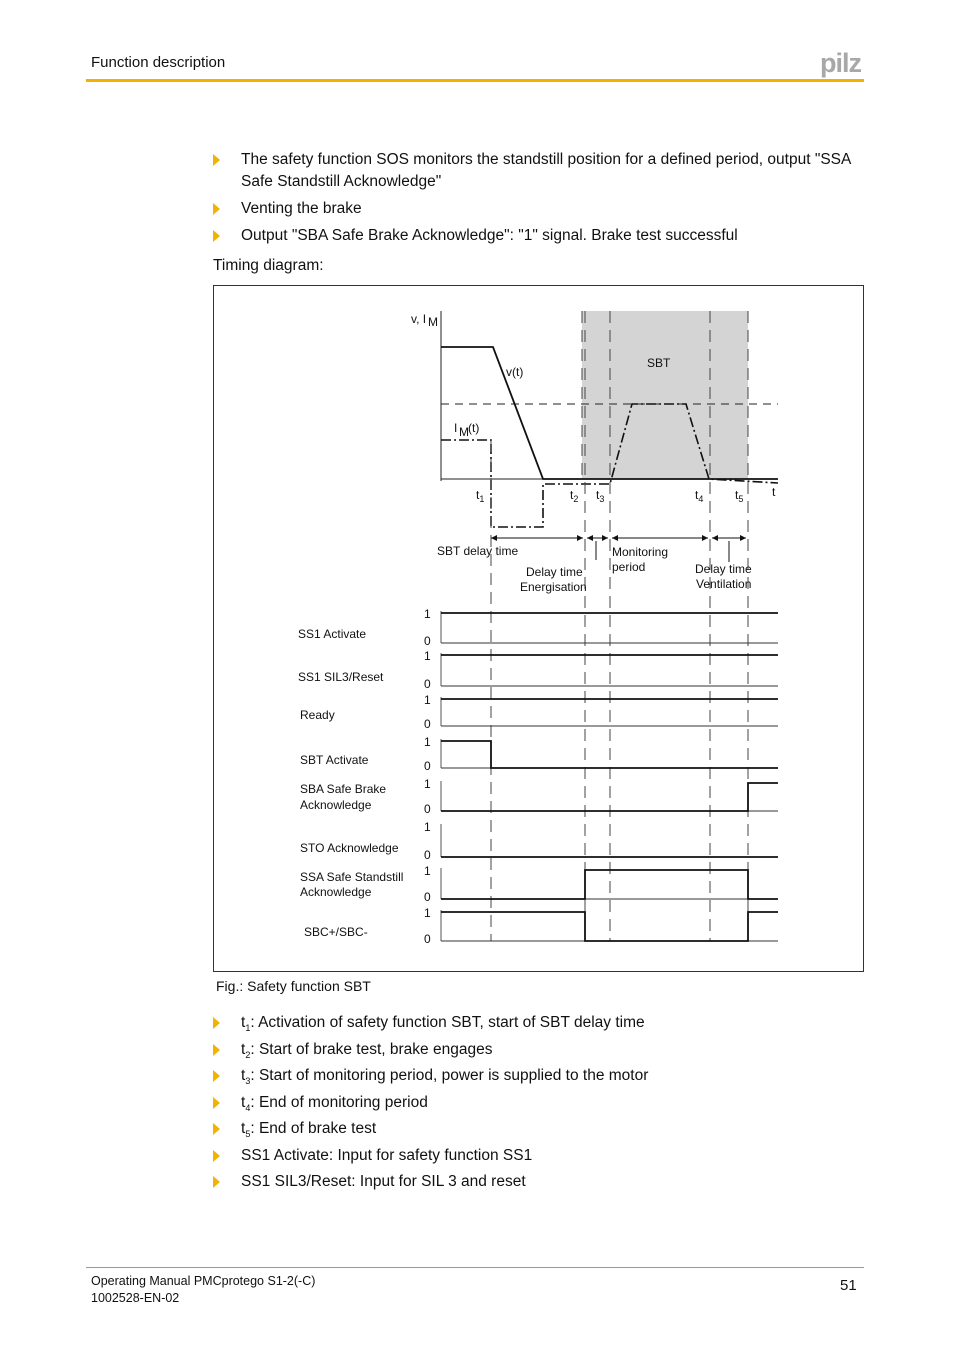  Describe the element at coordinates (514, 372) in the screenshot. I see `velocity-label: v(t)` at that location.